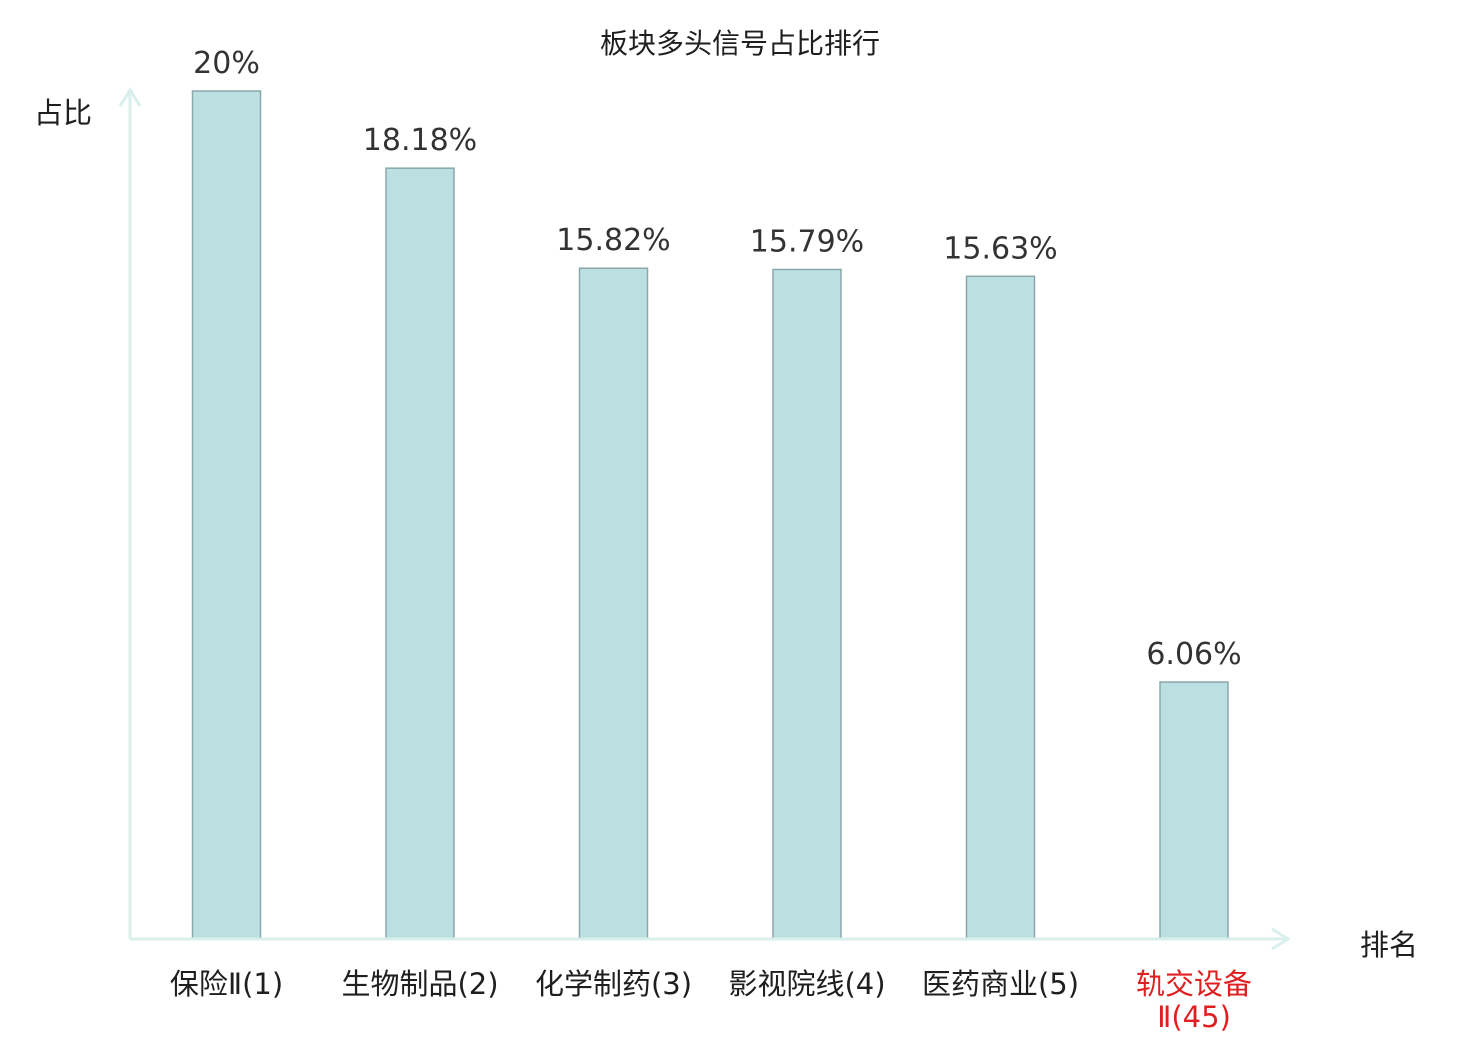 The image size is (1480, 1040). Describe the element at coordinates (1193, 654) in the screenshot. I see `value-label-6: 6.06%` at that location.